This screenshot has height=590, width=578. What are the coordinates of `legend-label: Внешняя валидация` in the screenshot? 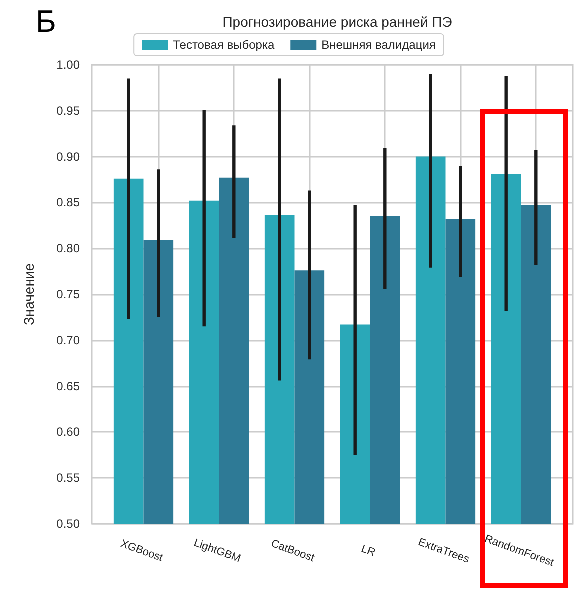 It's located at (379, 45).